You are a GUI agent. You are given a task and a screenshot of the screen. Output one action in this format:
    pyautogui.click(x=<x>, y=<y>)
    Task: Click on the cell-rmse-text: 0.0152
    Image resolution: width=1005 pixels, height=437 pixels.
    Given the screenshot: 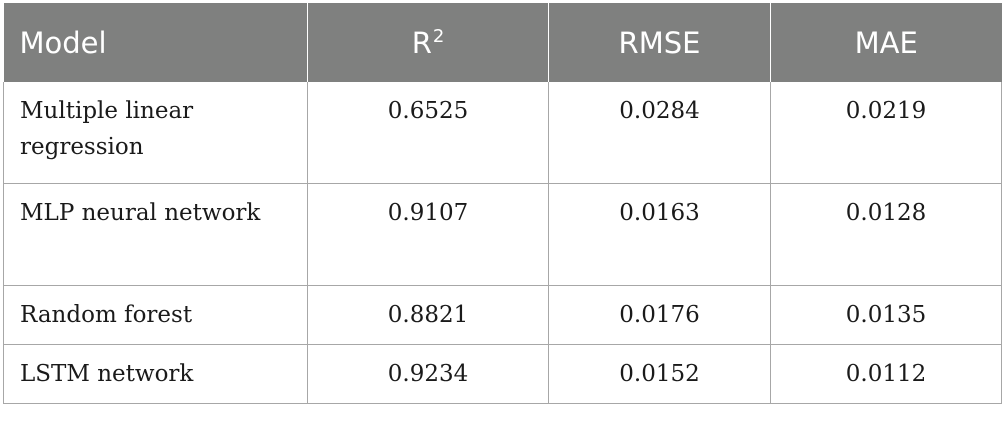 What is the action you would take?
    pyautogui.click(x=659, y=374)
    